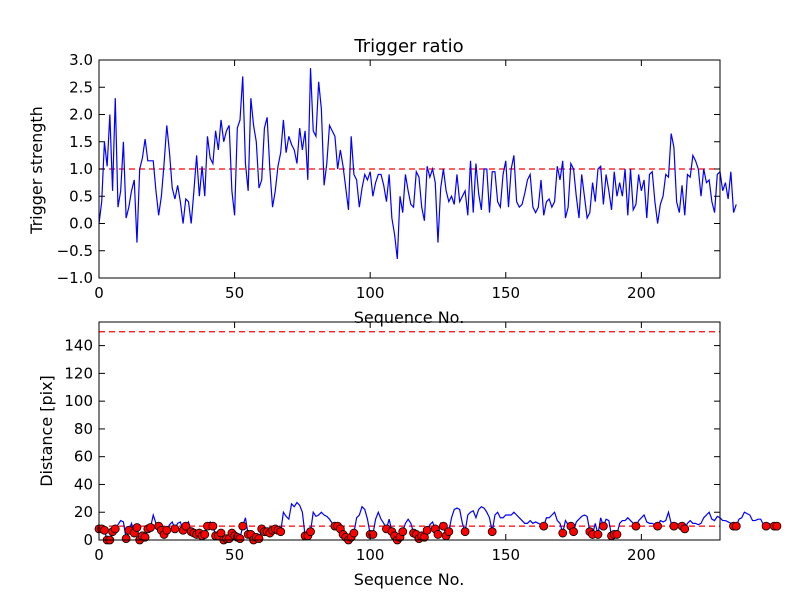 This screenshot has height=600, width=800. I want to click on bottom-xlabel: Sequence No., so click(409, 579).